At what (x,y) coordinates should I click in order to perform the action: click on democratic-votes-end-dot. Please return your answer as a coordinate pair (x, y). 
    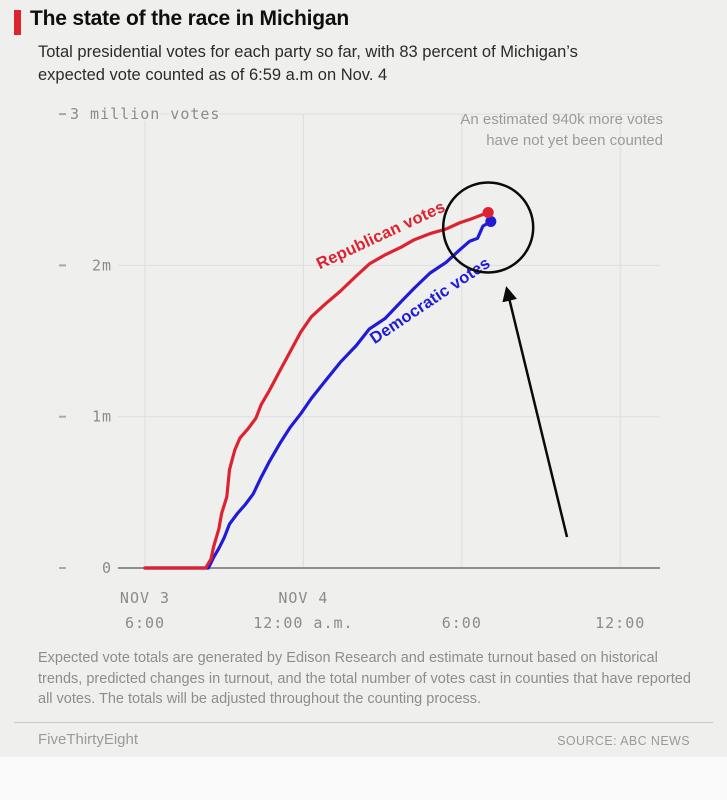
    Looking at the image, I should click on (491, 222).